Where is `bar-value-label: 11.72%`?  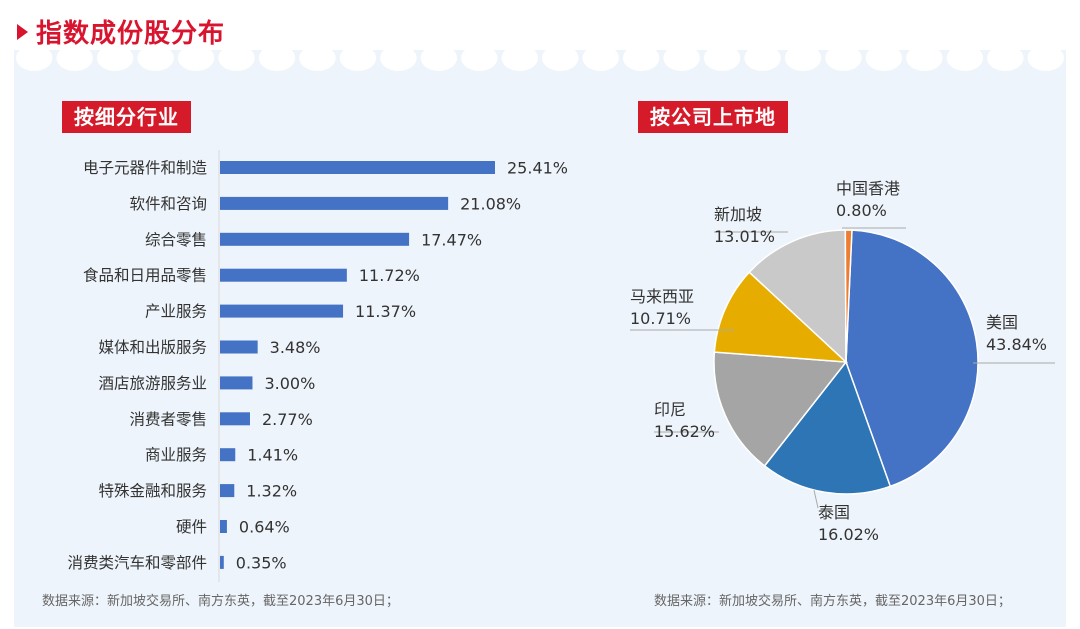 bar-value-label: 11.72% is located at coordinates (389, 275).